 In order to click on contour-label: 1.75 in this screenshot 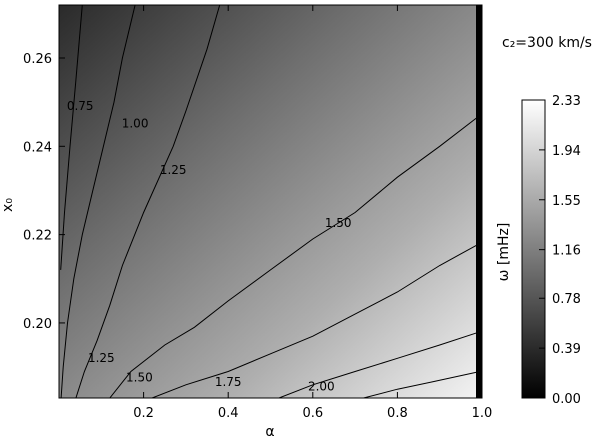, I will do `click(228, 382)`.